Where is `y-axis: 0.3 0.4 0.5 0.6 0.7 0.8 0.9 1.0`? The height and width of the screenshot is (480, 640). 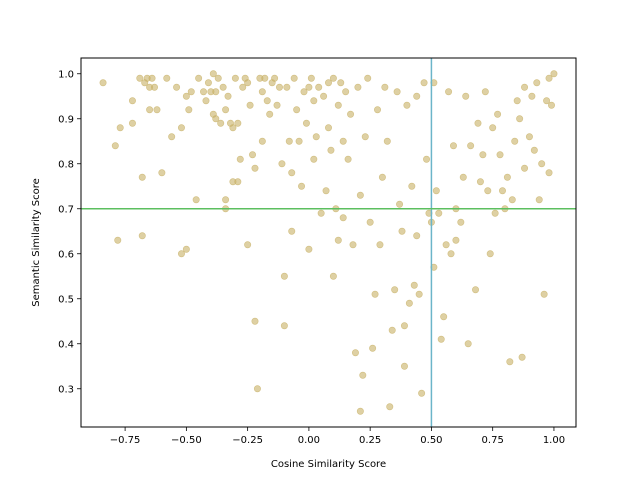 y-axis: 0.3 0.4 0.5 0.6 0.7 0.8 0.9 1.0 is located at coordinates (69, 232).